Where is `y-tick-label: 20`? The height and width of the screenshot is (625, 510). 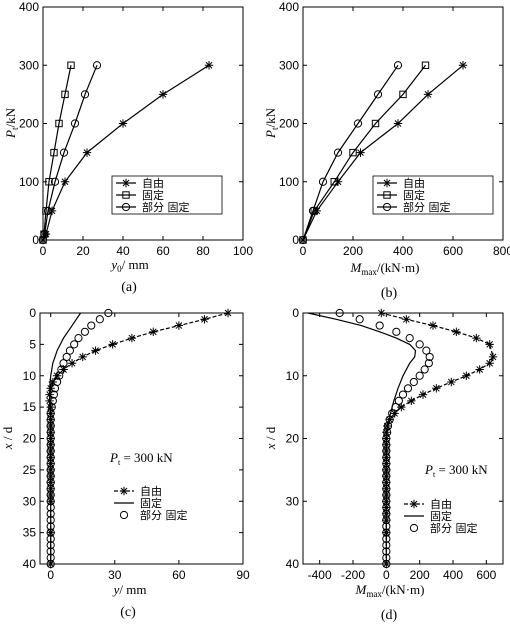 y-tick-label: 20 is located at coordinates (293, 439).